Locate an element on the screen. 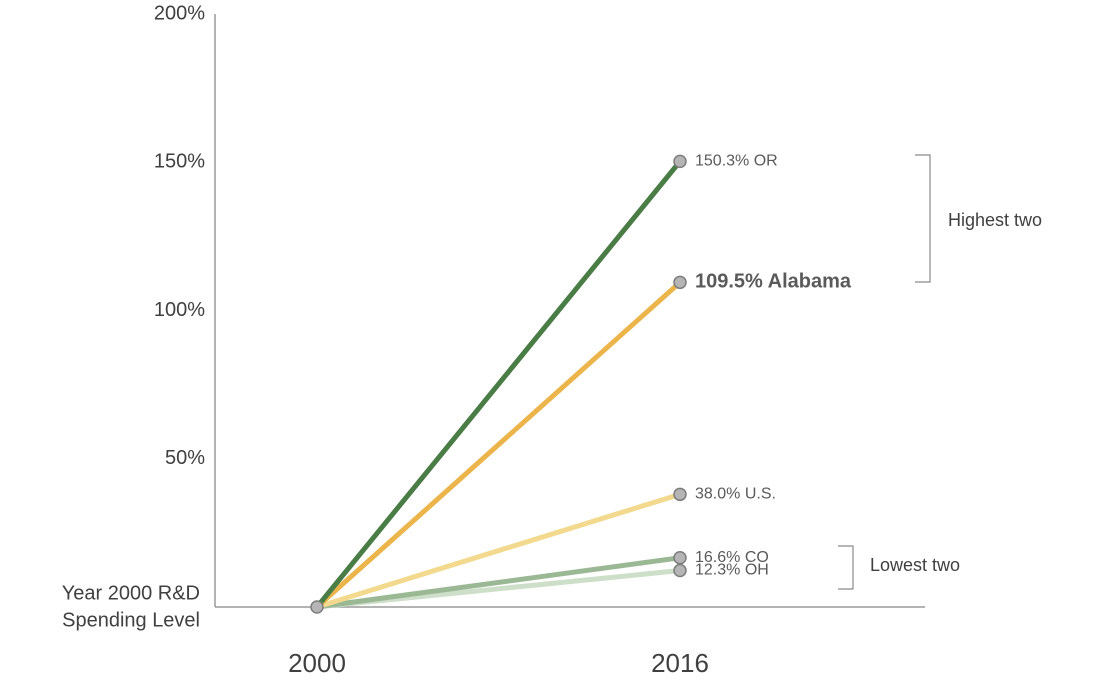 This screenshot has height=679, width=1094. annotation-label: Lowest two is located at coordinates (915, 565).